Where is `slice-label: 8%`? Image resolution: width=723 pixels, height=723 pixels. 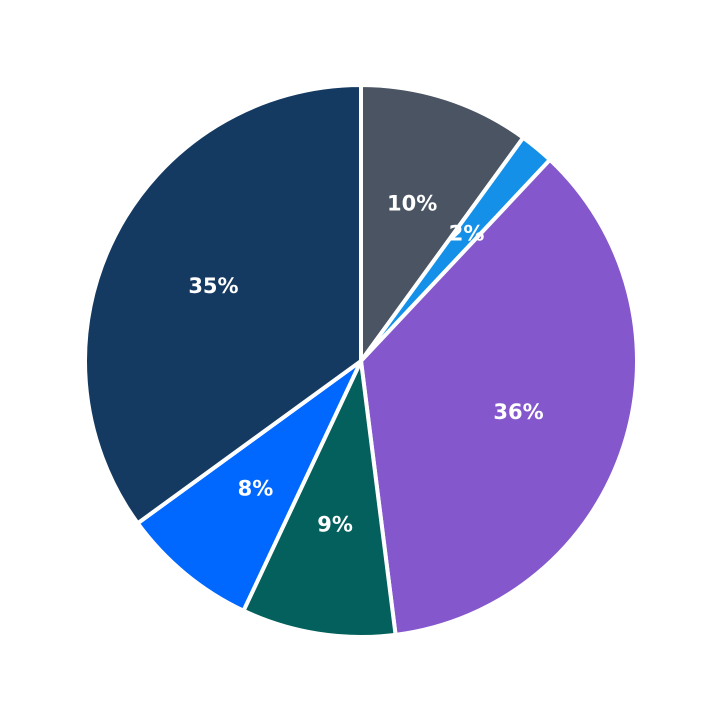
slice-label: 8% is located at coordinates (256, 489).